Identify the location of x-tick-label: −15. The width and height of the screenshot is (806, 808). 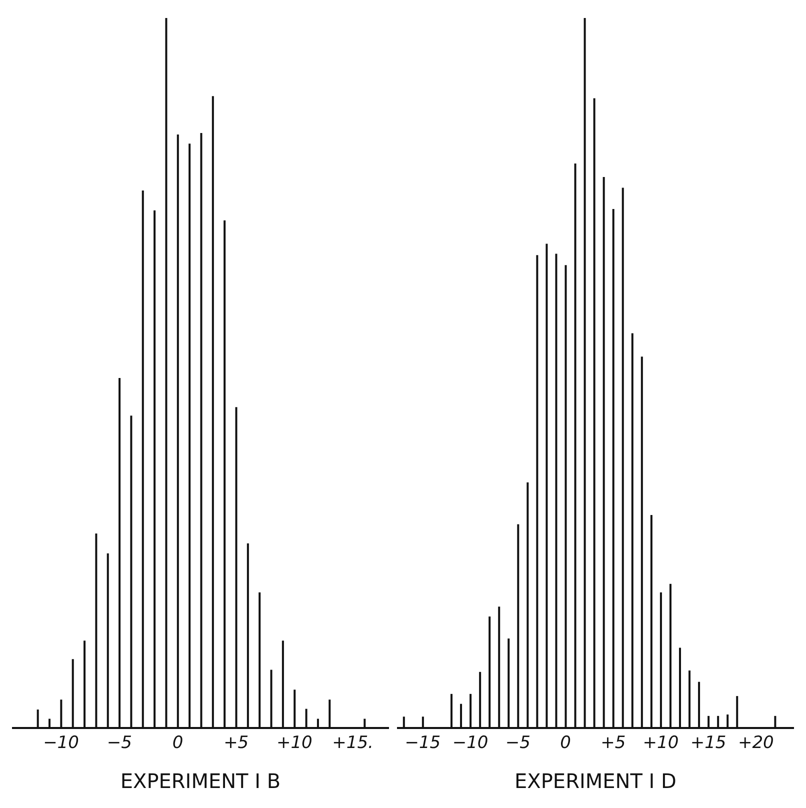
(422, 743).